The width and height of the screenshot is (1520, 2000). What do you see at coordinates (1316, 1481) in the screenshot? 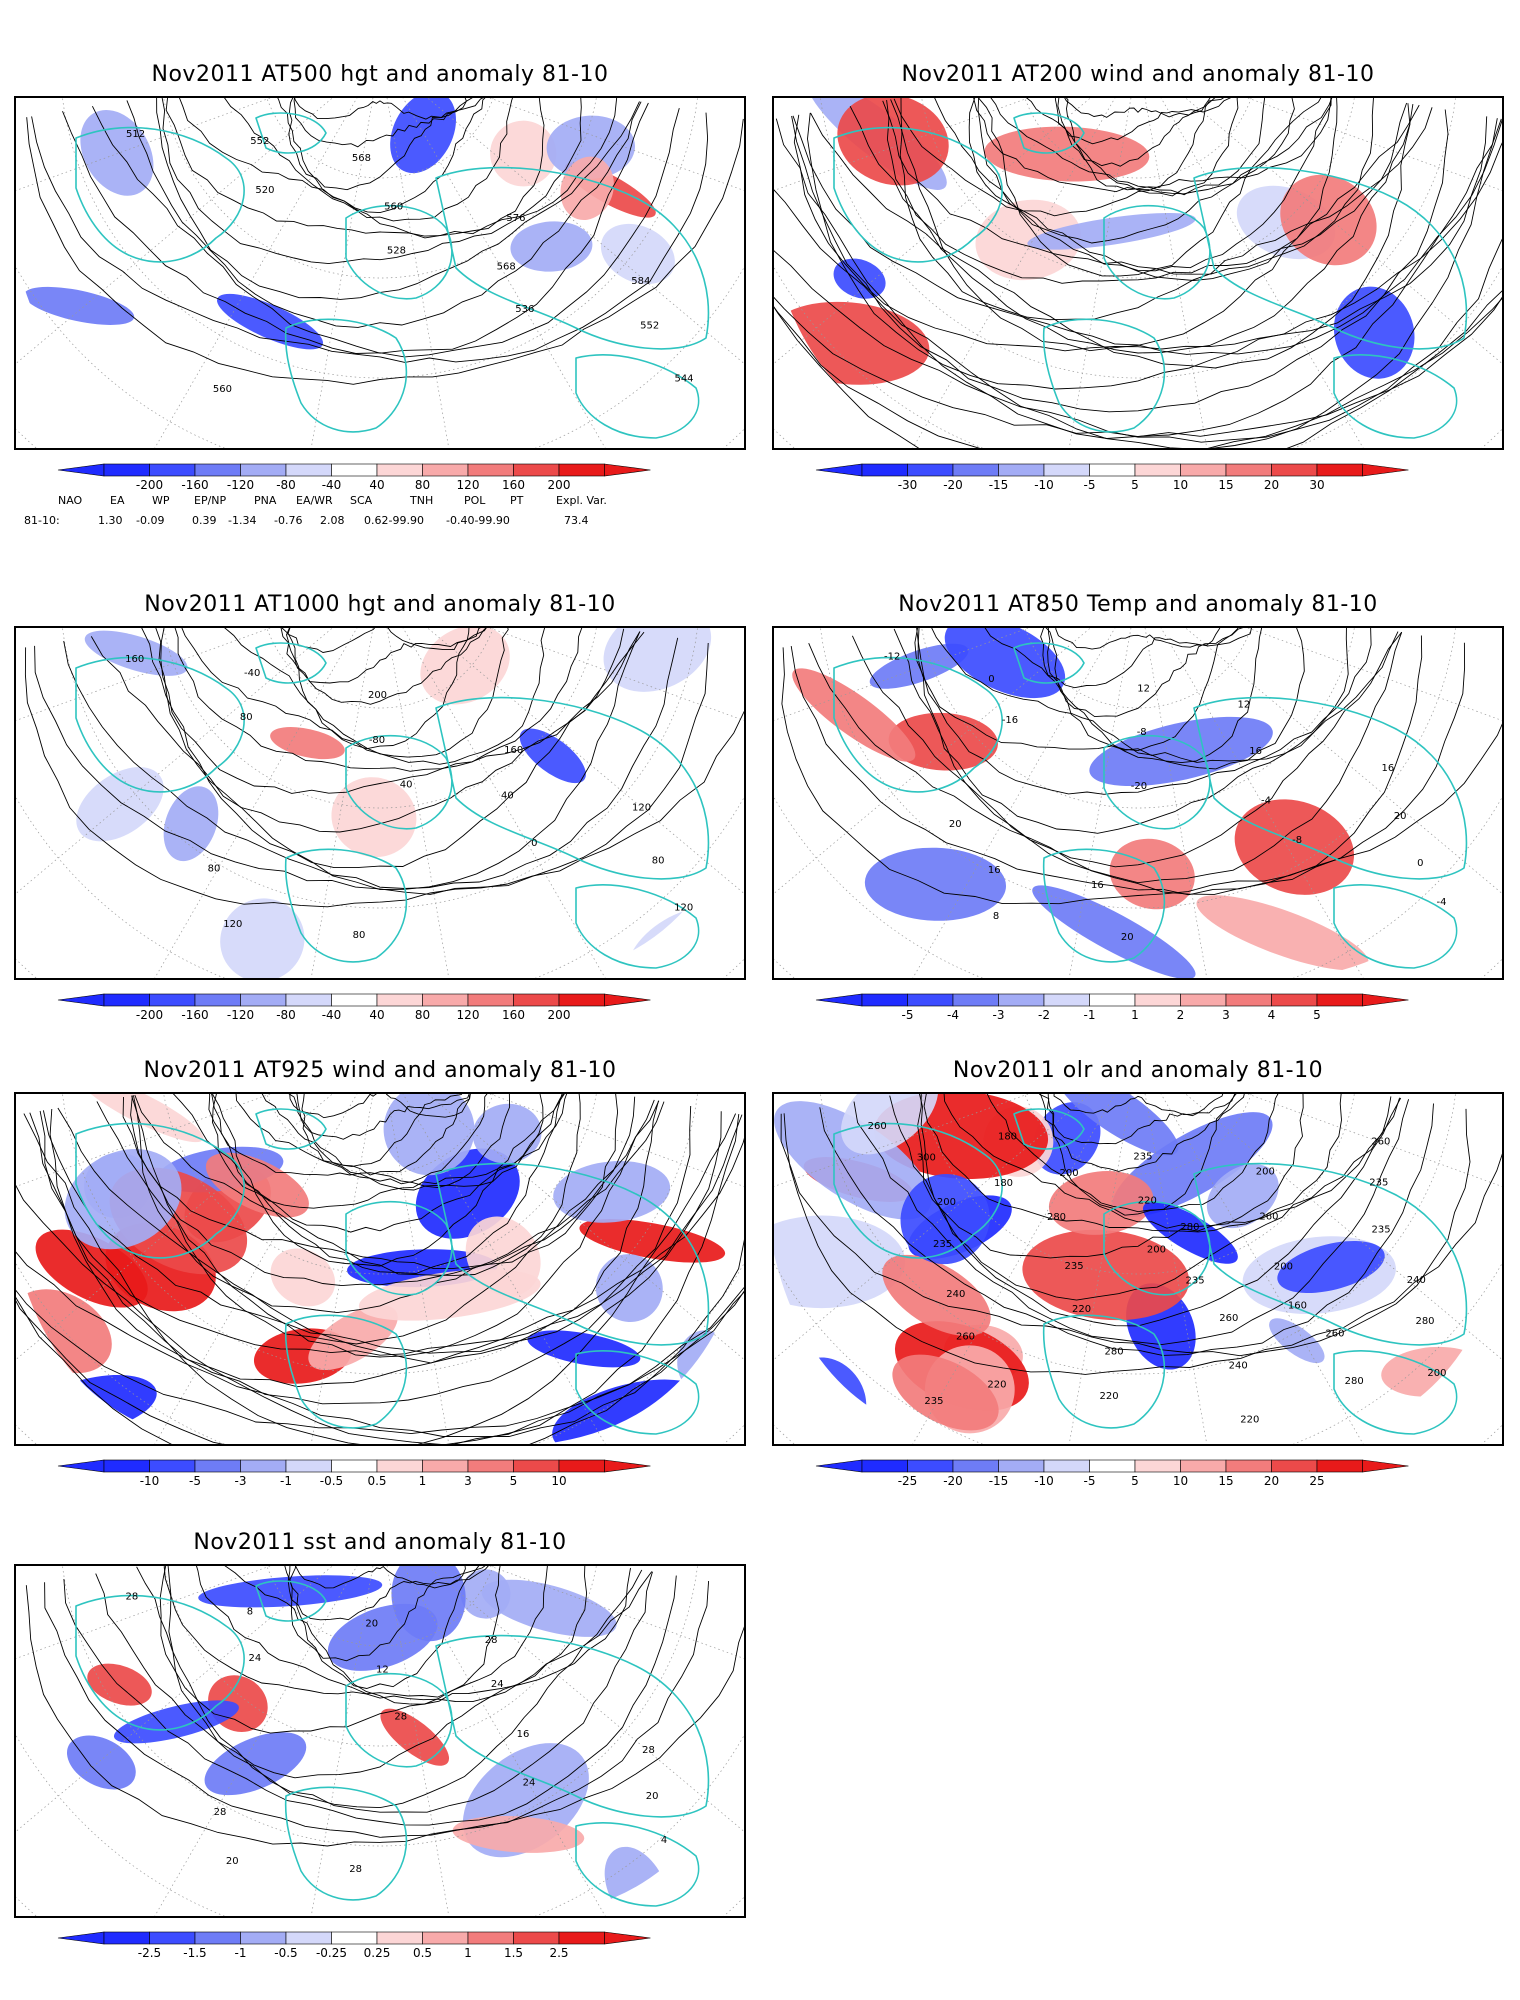
I see `colorbar-tick-label: 25` at bounding box center [1316, 1481].